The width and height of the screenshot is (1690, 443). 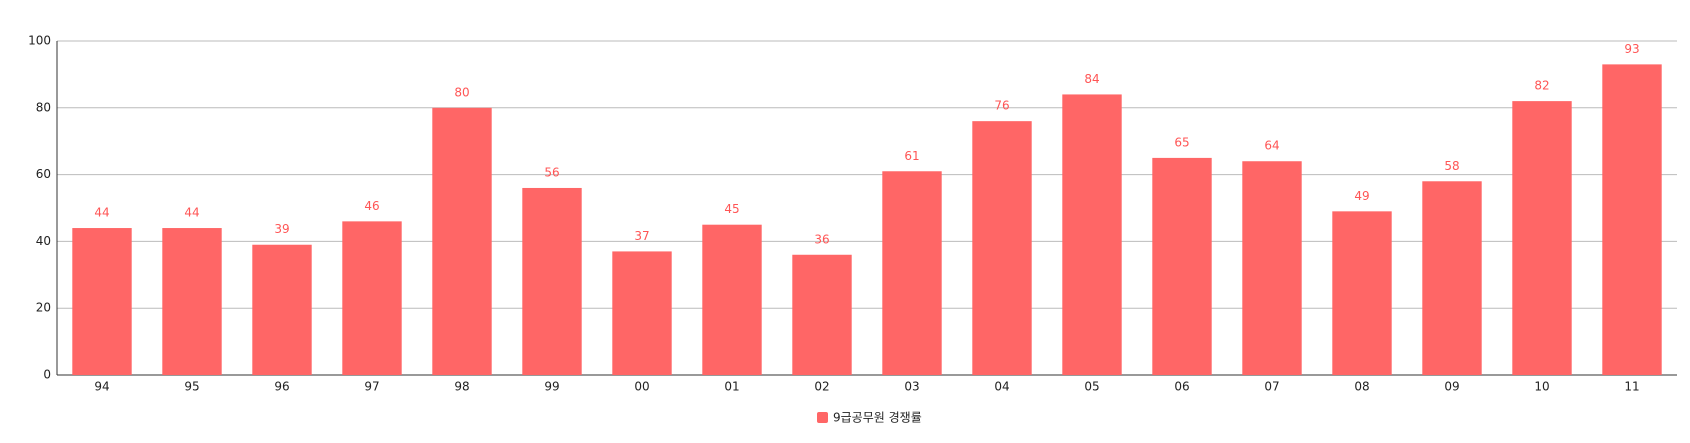 What do you see at coordinates (43, 241) in the screenshot?
I see `y-tick-label: 40` at bounding box center [43, 241].